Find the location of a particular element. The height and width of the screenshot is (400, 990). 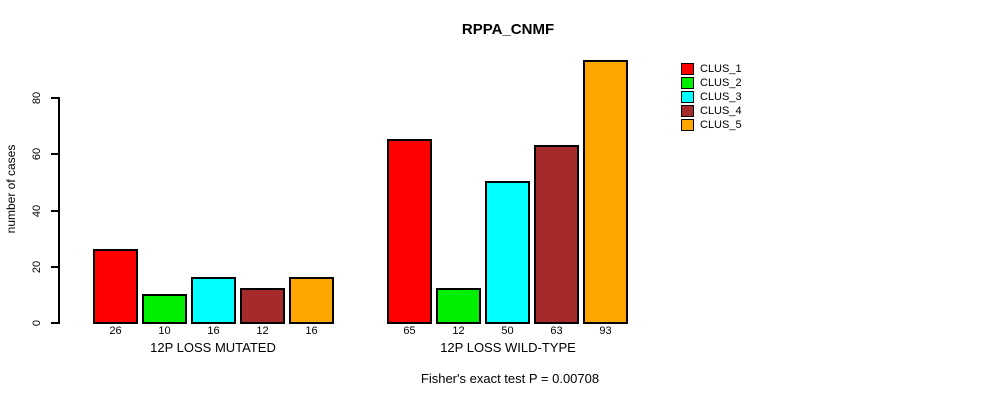

legend-row-clus_2: CLUS_2 is located at coordinates (711, 83).